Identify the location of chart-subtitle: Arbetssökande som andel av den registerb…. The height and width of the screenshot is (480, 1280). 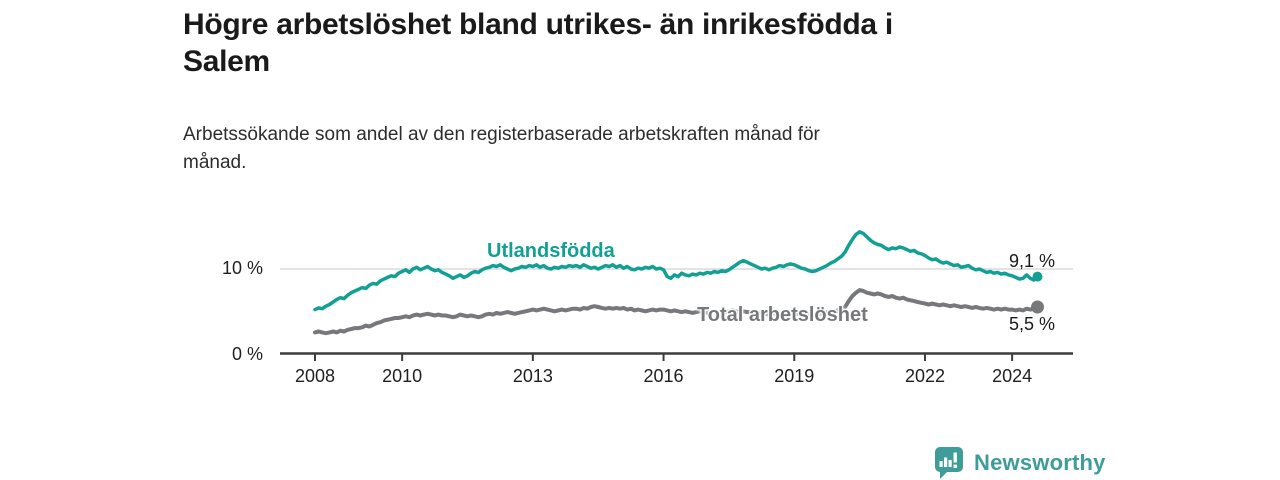
(633, 149).